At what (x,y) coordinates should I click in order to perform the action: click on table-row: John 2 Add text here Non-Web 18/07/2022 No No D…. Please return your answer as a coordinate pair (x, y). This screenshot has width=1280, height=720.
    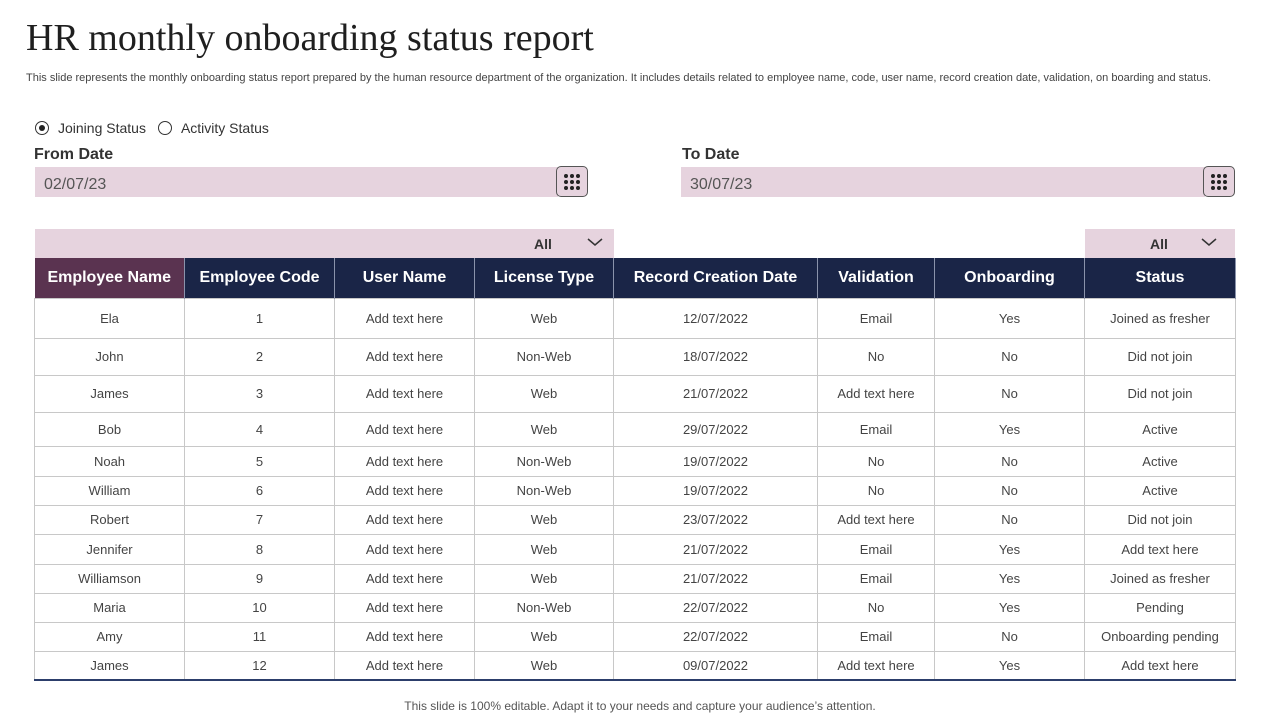
    Looking at the image, I should click on (635, 356).